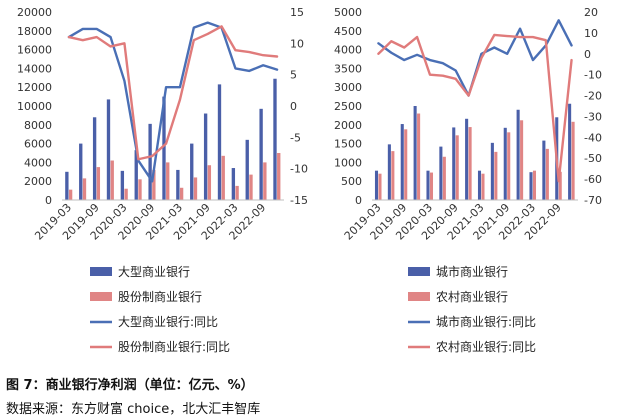  What do you see at coordinates (133, 409) in the screenshot?
I see `data-source: 数据来源：东方财富 choice，北大汇丰智库` at bounding box center [133, 409].